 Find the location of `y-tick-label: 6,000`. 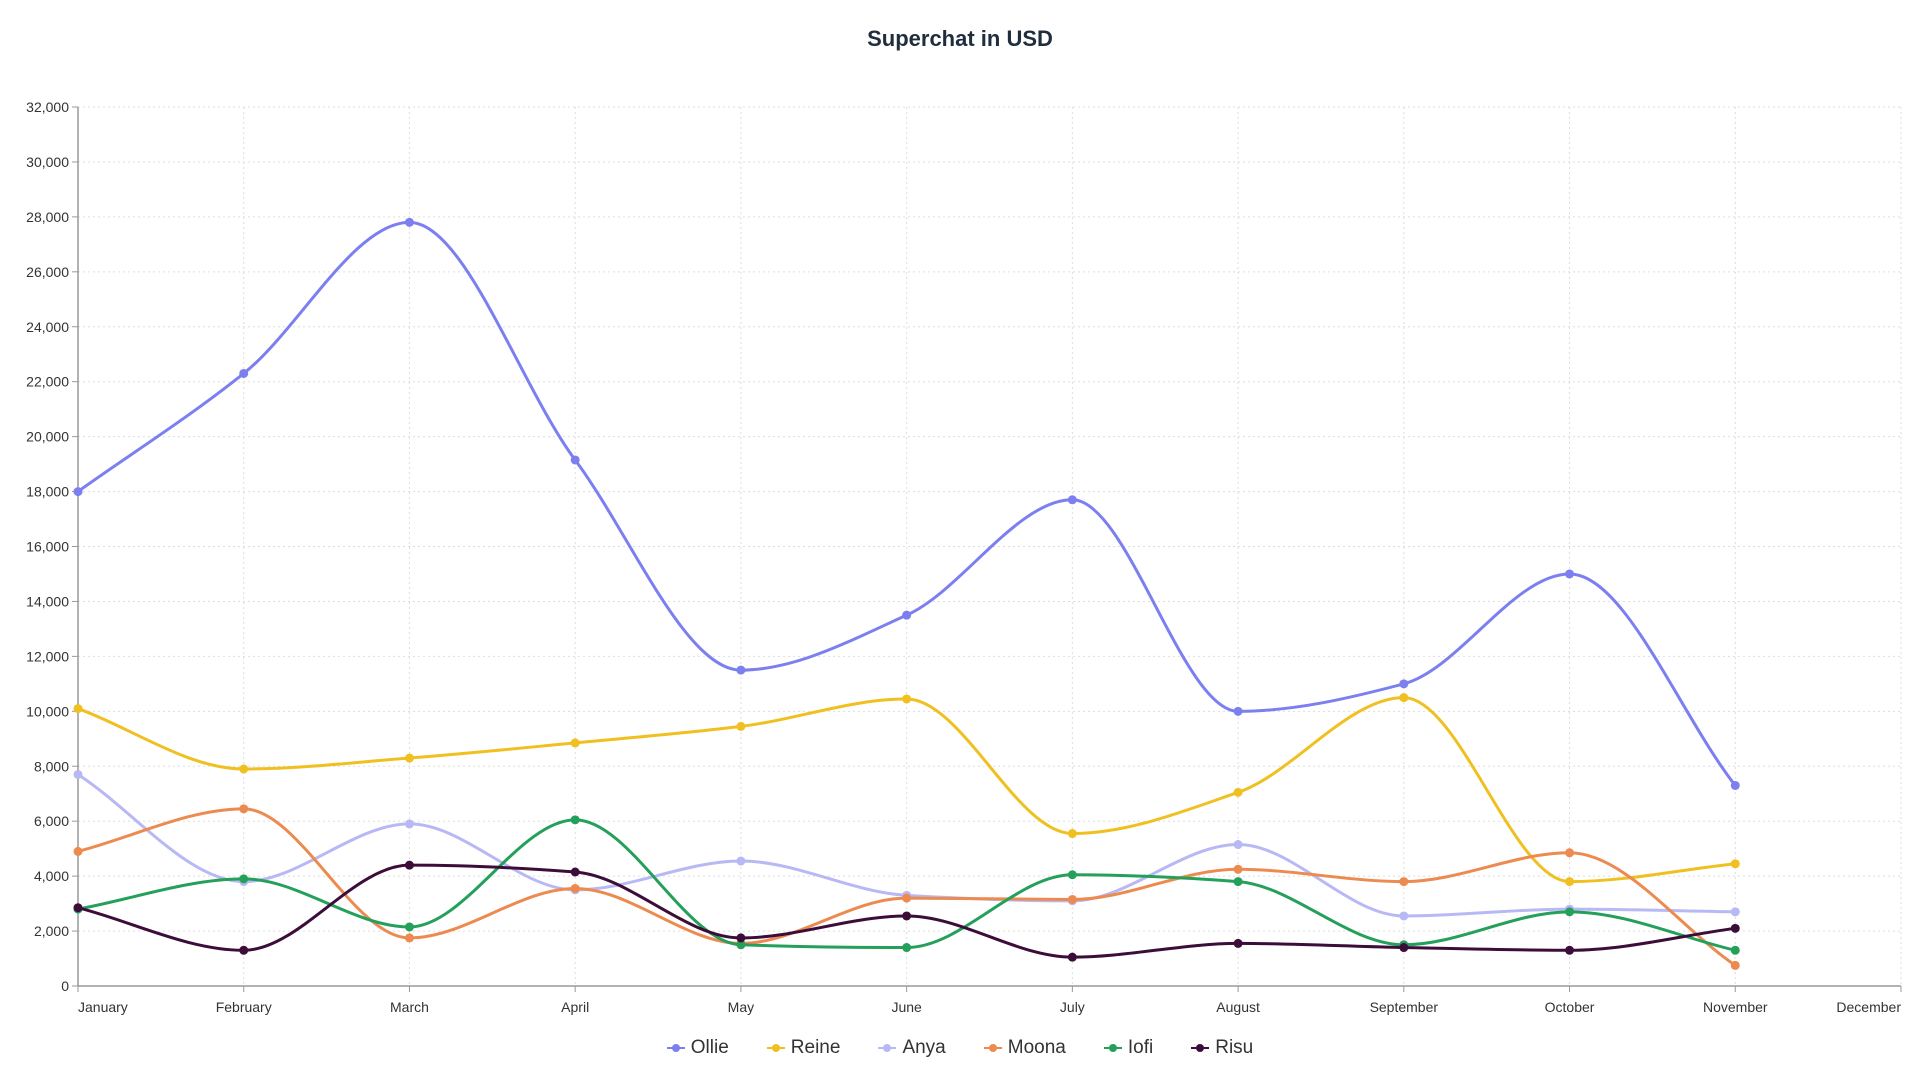

y-tick-label: 6,000 is located at coordinates (51, 821).